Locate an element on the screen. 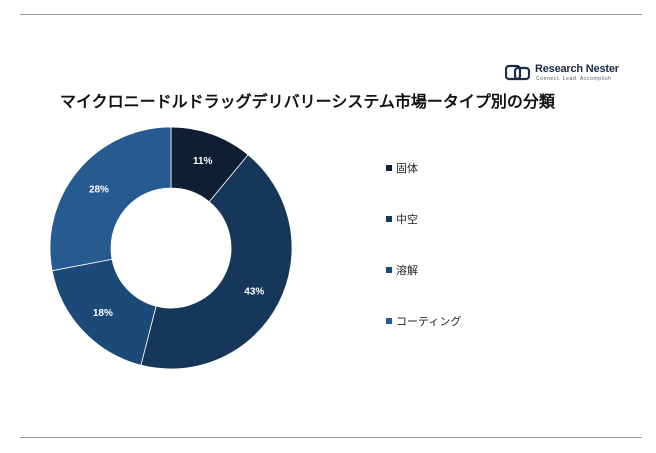 This screenshot has width=656, height=453. top-divider is located at coordinates (331, 14).